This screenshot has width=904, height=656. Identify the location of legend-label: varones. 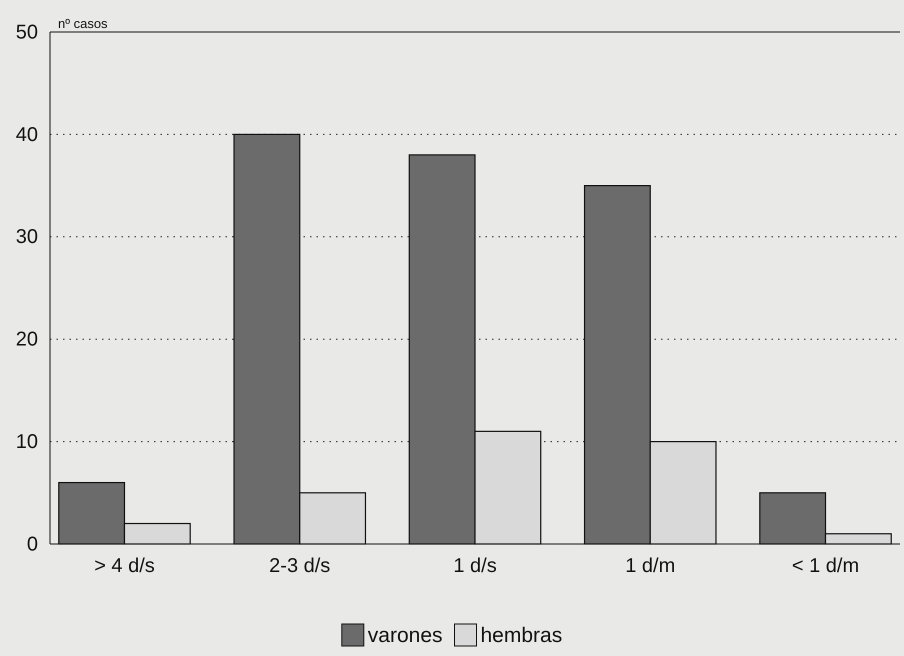
(405, 635).